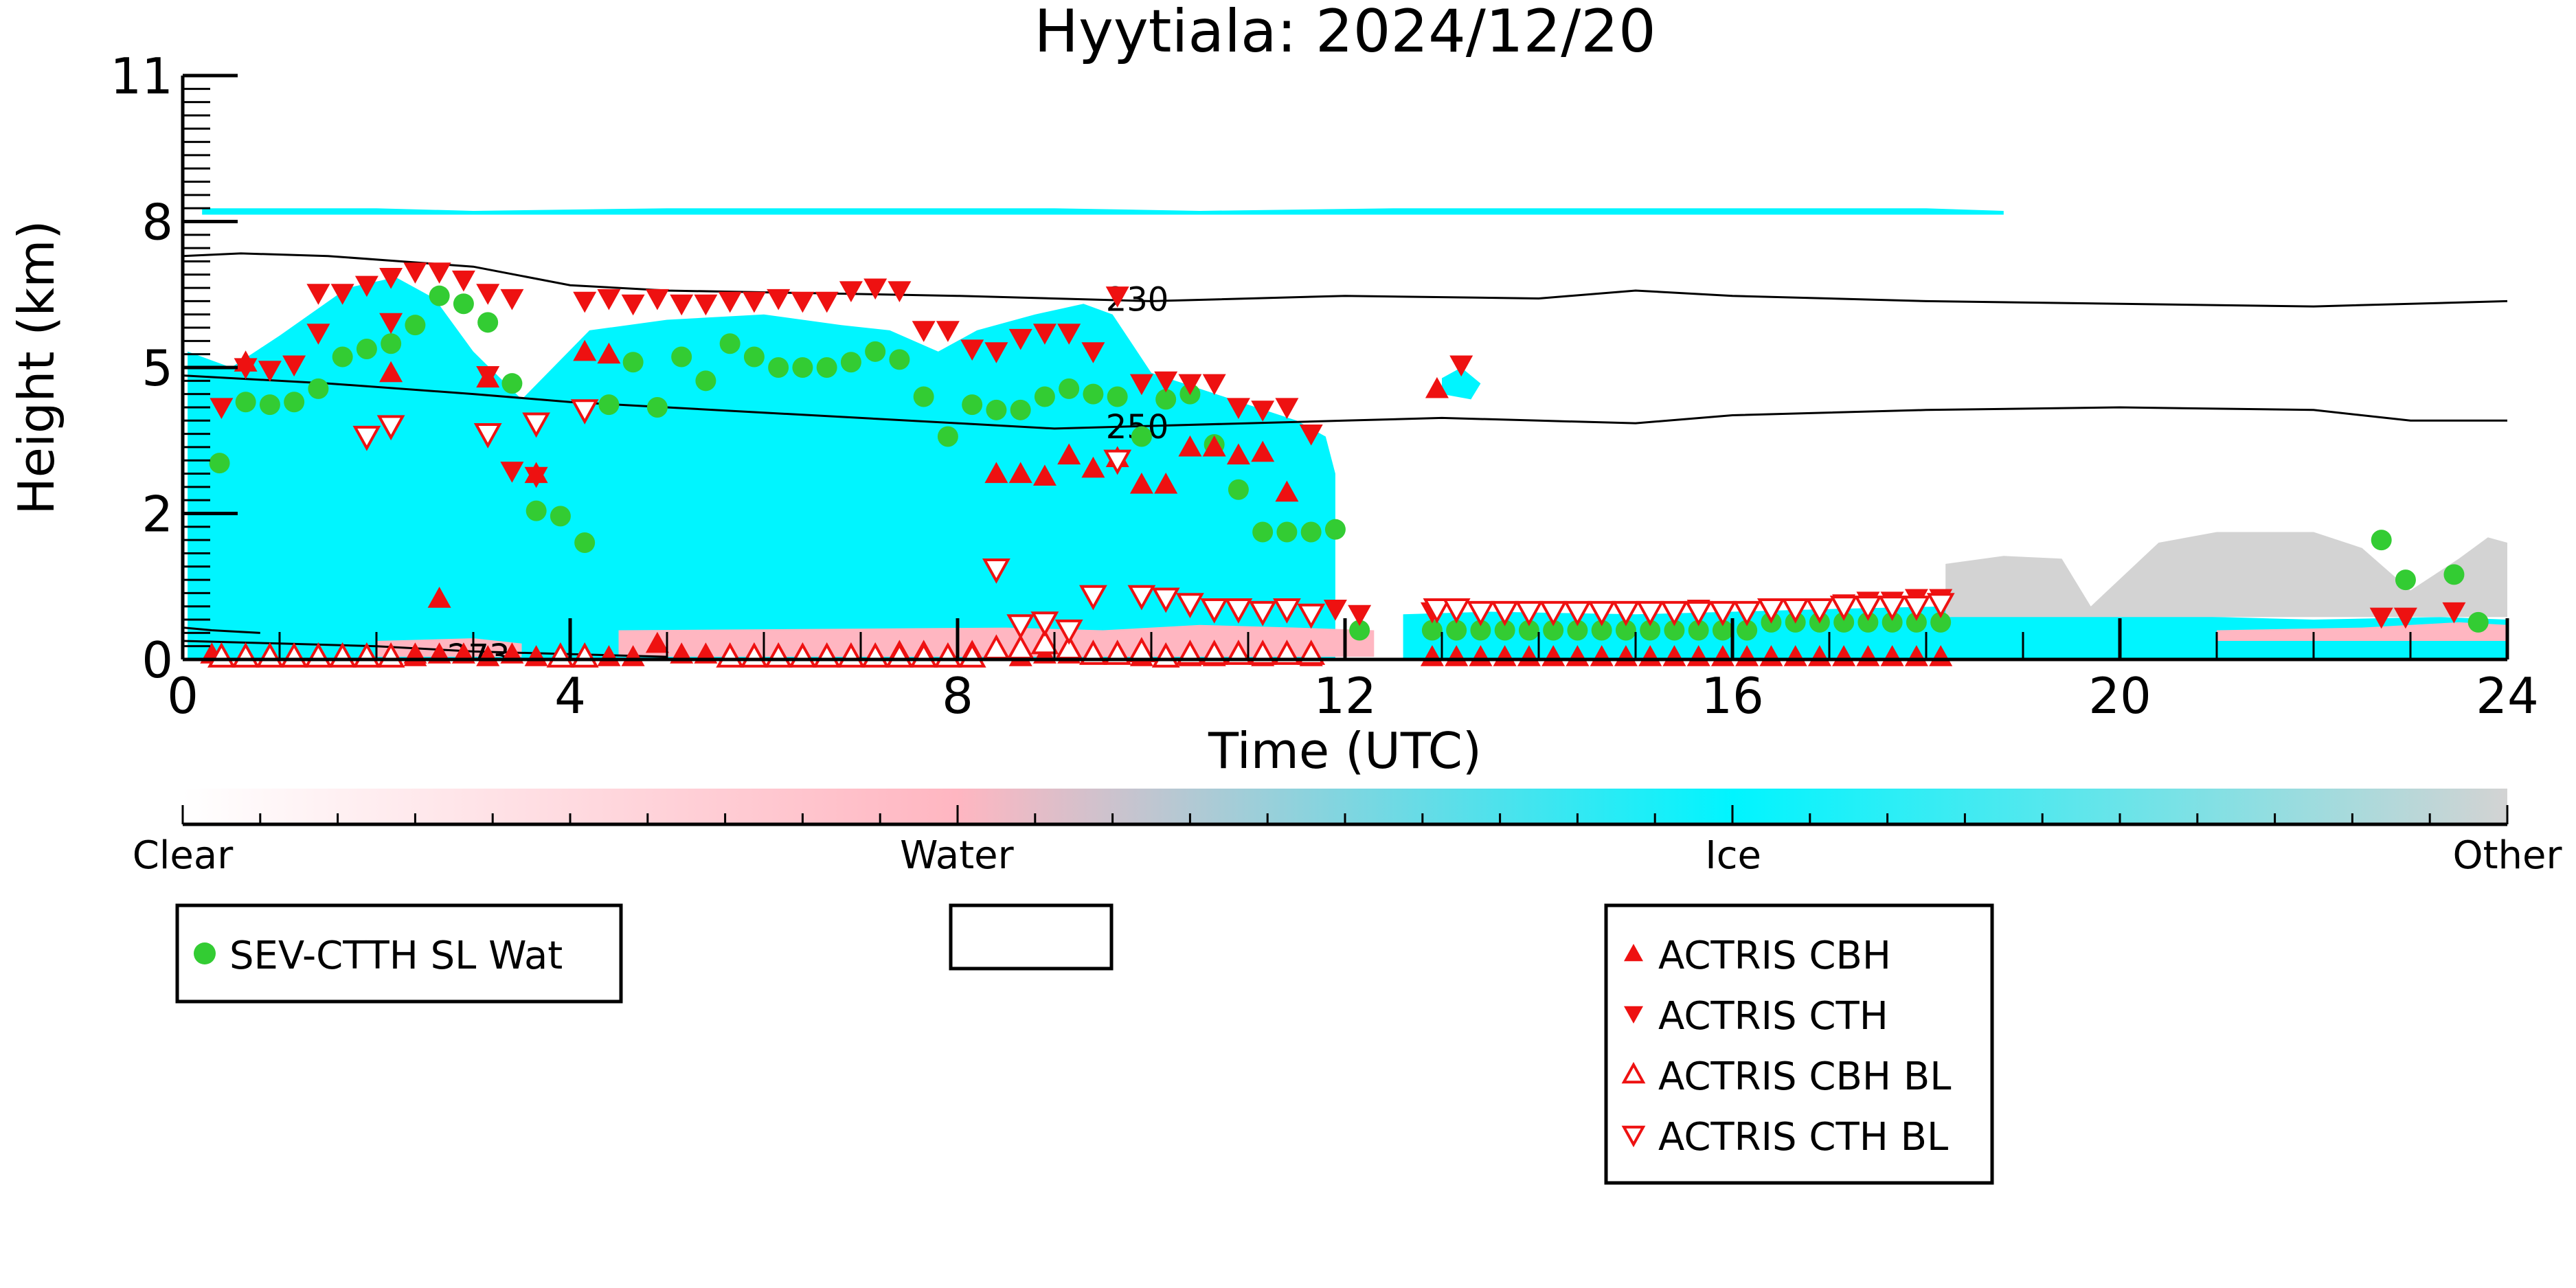 Image resolution: width=2576 pixels, height=1288 pixels. I want to click on x-tick-label: 20, so click(2119, 696).